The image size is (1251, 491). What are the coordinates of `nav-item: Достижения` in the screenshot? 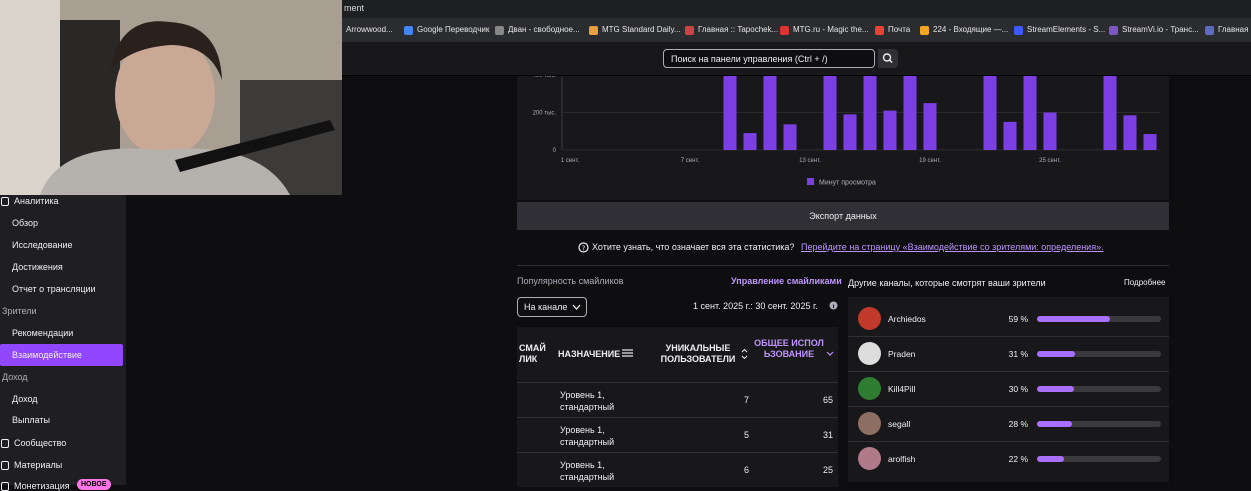 It's located at (37, 267).